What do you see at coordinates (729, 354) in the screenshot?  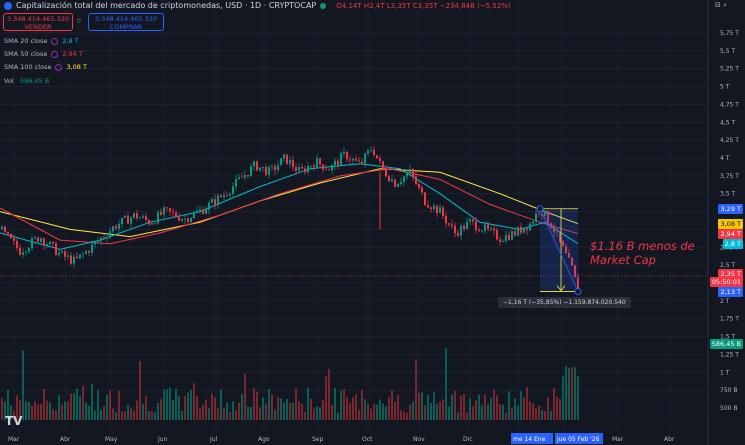 I see `y-tick-label: 1,25 T` at bounding box center [729, 354].